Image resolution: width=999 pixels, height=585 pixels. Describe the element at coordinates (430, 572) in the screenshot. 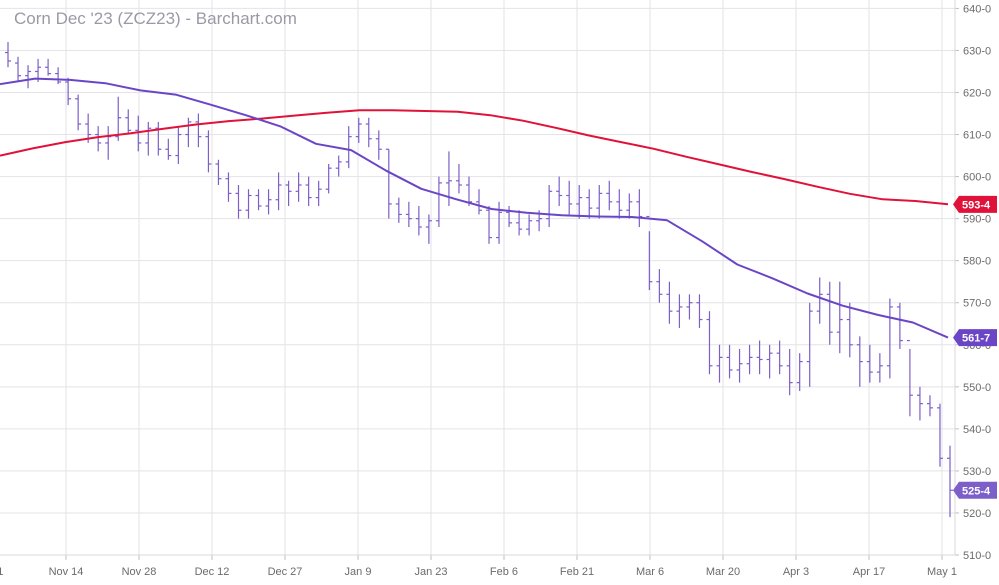

I see `x-tick-label: Jan 23` at that location.